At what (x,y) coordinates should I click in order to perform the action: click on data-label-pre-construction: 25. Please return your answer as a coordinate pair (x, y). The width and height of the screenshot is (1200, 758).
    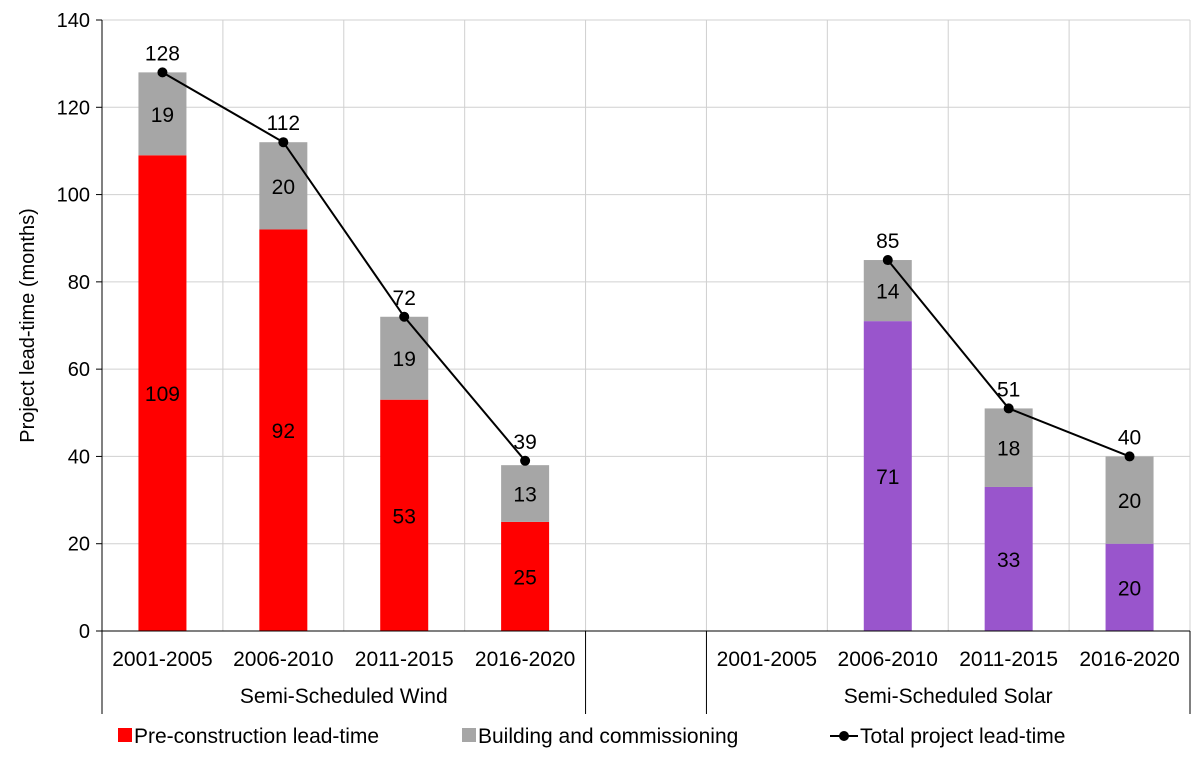
    Looking at the image, I should click on (524, 577).